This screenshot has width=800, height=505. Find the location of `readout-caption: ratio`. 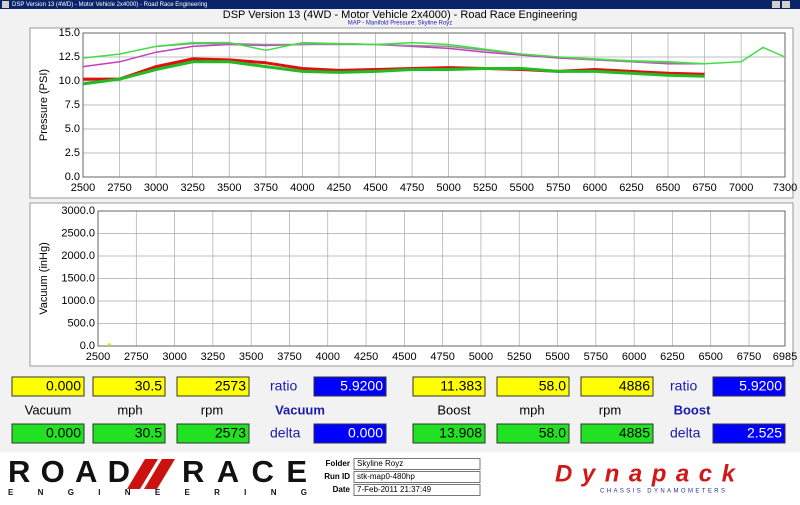

readout-caption: ratio is located at coordinates (283, 386).